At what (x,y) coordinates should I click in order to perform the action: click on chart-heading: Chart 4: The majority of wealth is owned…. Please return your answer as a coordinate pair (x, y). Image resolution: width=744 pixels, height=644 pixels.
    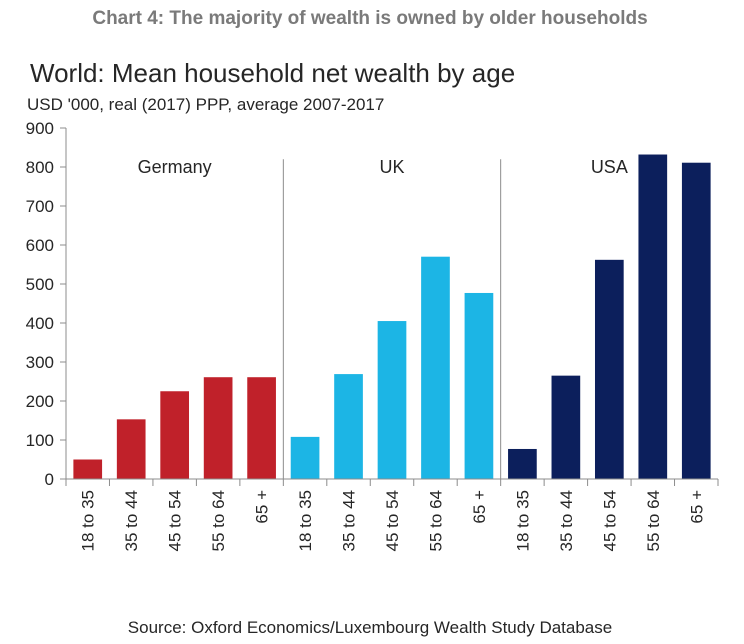
    Looking at the image, I should click on (370, 18).